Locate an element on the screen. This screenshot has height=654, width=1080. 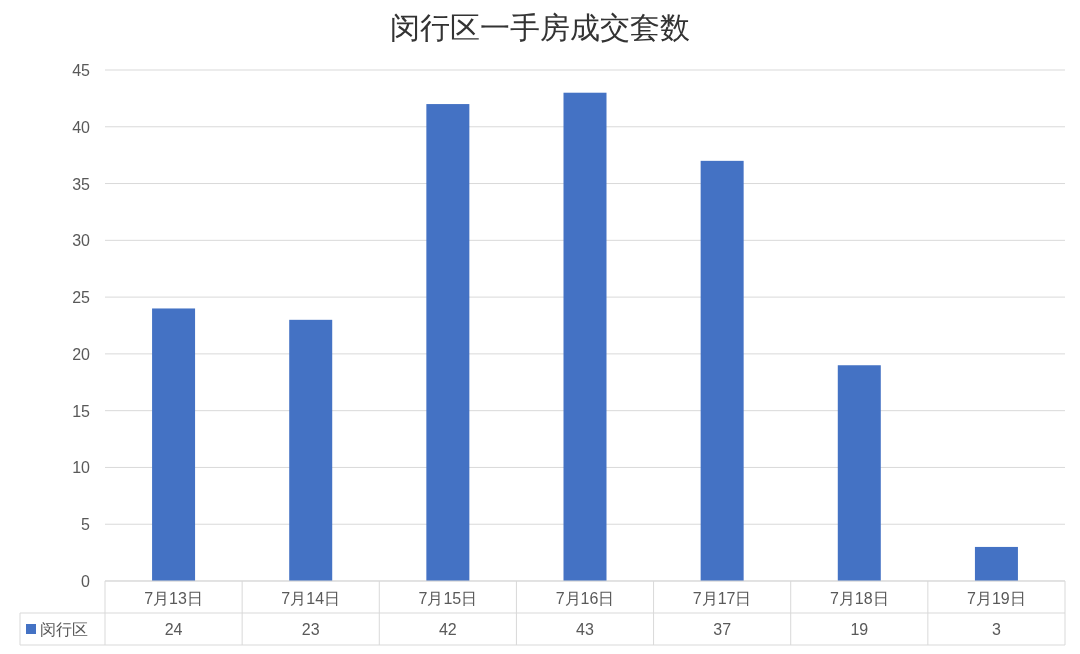
x-tick-label: 7月16日 is located at coordinates (585, 598).